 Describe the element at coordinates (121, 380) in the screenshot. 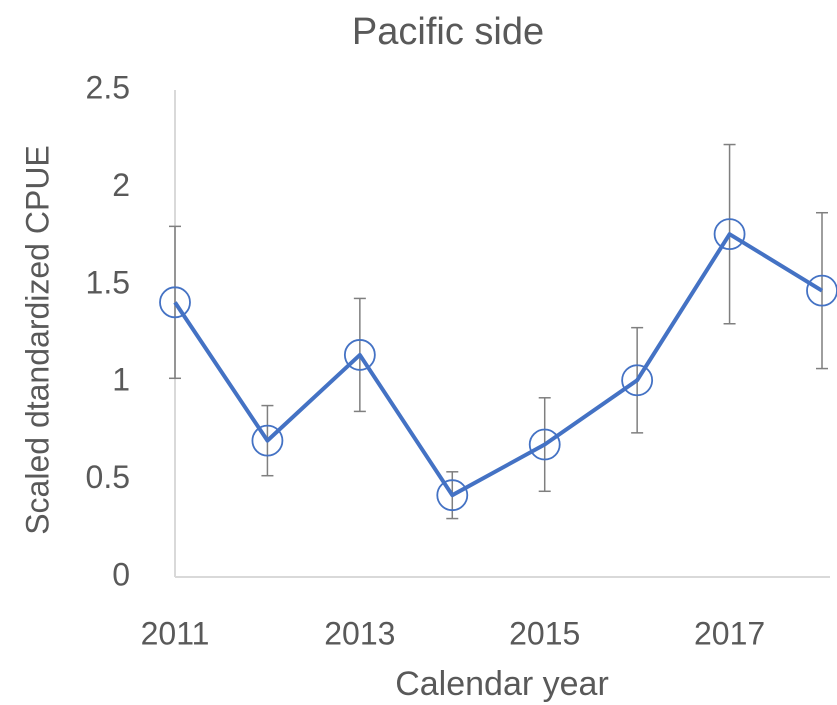

I see `y-tick-label: 1` at that location.